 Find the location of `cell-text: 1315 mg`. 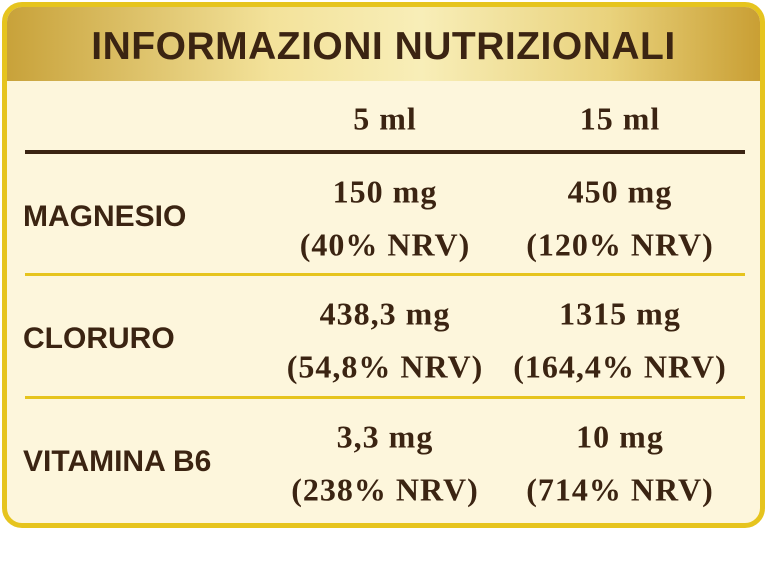

cell-text: 1315 mg is located at coordinates (620, 313).